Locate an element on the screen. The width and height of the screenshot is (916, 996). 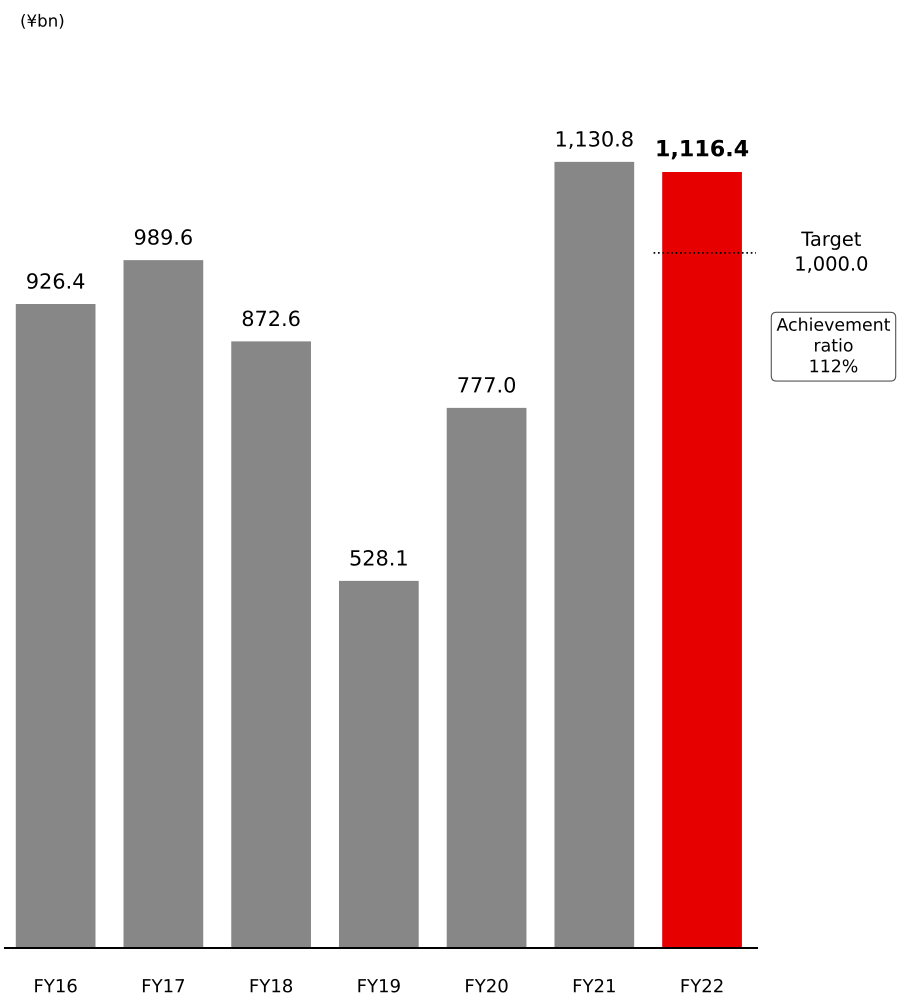
x-tick-label: FY20 is located at coordinates (487, 985).